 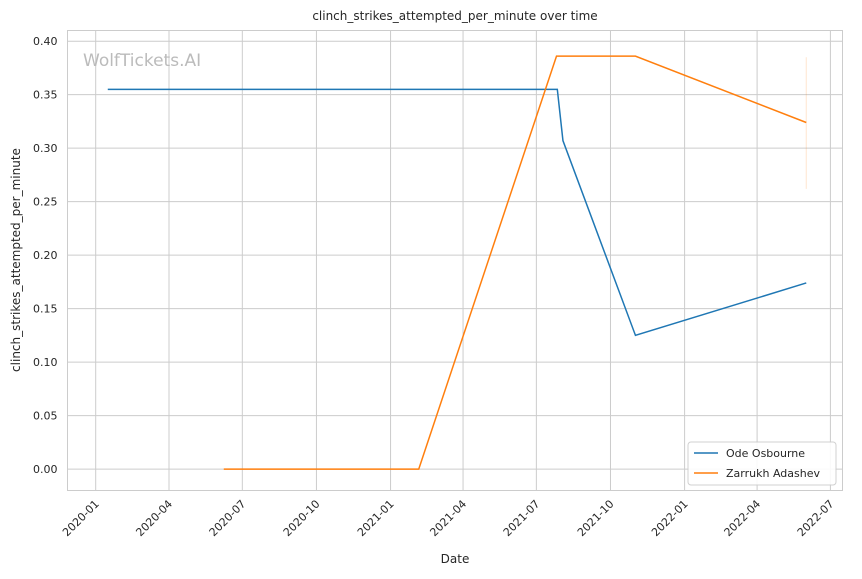 What do you see at coordinates (16, 260) in the screenshot?
I see `y-axis-label: clinch_strikes_attempted_per_minute` at bounding box center [16, 260].